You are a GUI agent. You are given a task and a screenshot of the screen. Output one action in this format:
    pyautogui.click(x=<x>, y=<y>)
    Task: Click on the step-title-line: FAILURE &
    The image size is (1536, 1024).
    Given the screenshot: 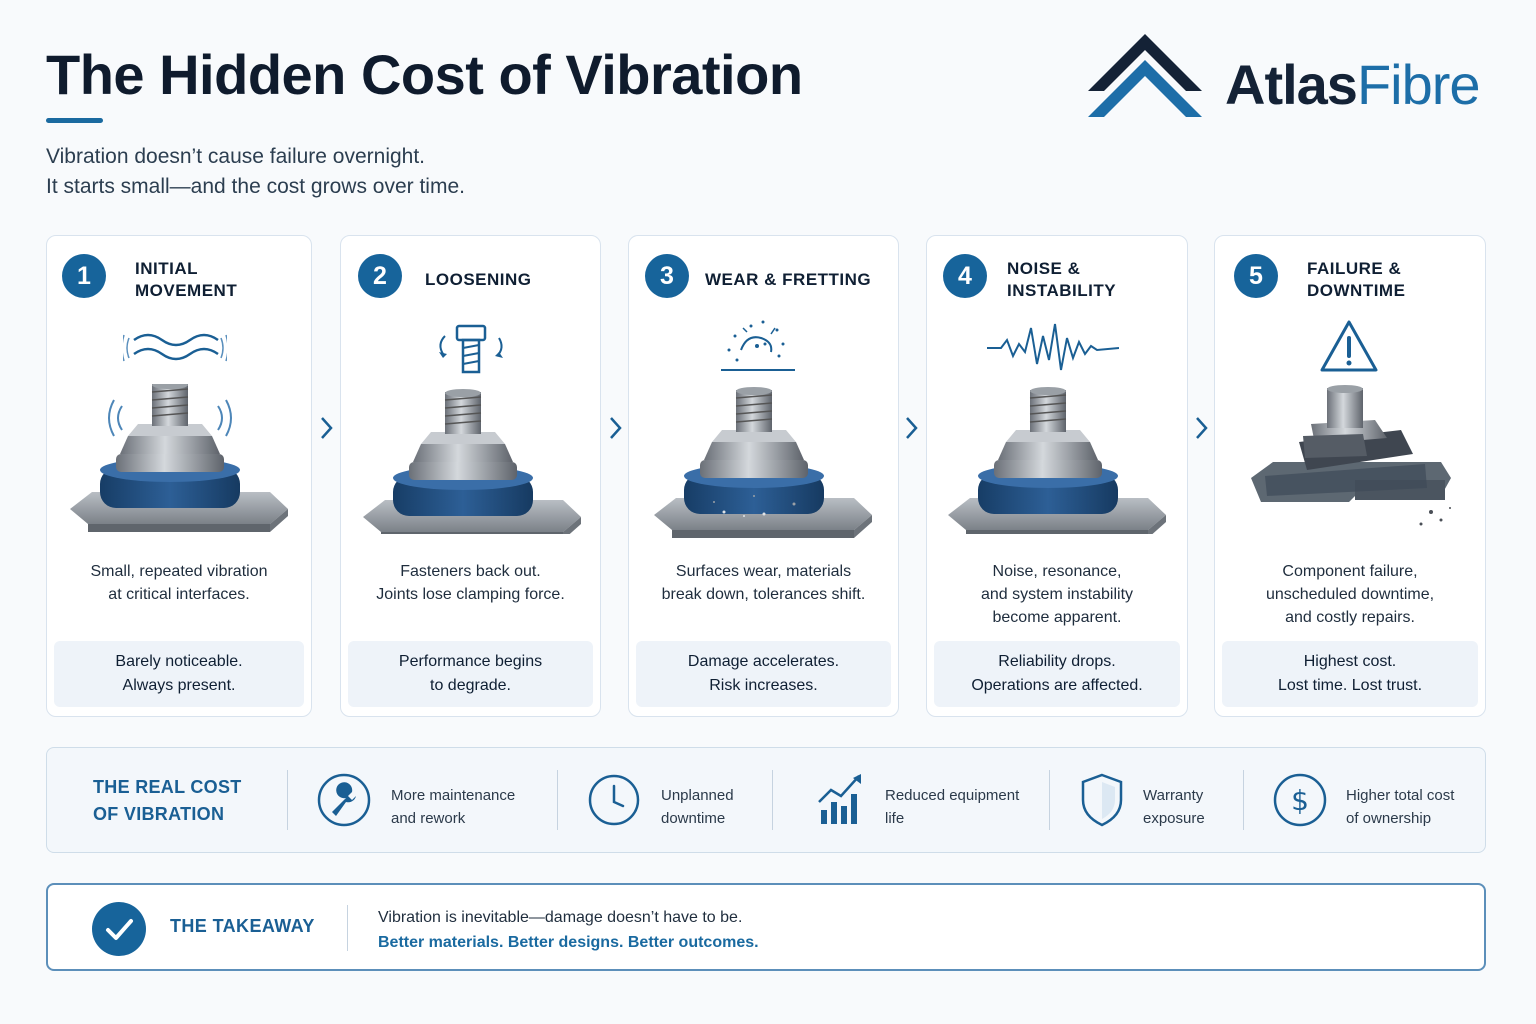 What is the action you would take?
    pyautogui.click(x=1354, y=268)
    